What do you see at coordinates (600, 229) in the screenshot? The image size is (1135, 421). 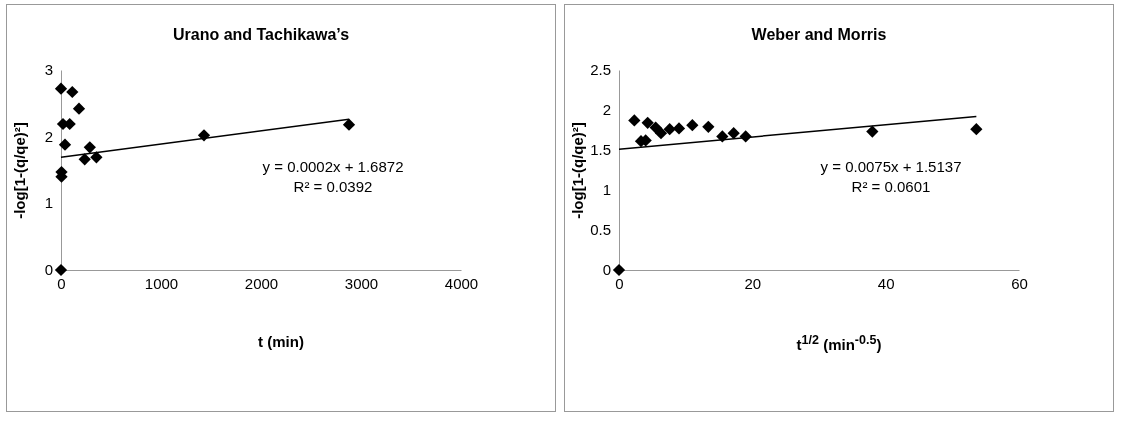 I see `y-tick-label: 0.5` at bounding box center [600, 229].